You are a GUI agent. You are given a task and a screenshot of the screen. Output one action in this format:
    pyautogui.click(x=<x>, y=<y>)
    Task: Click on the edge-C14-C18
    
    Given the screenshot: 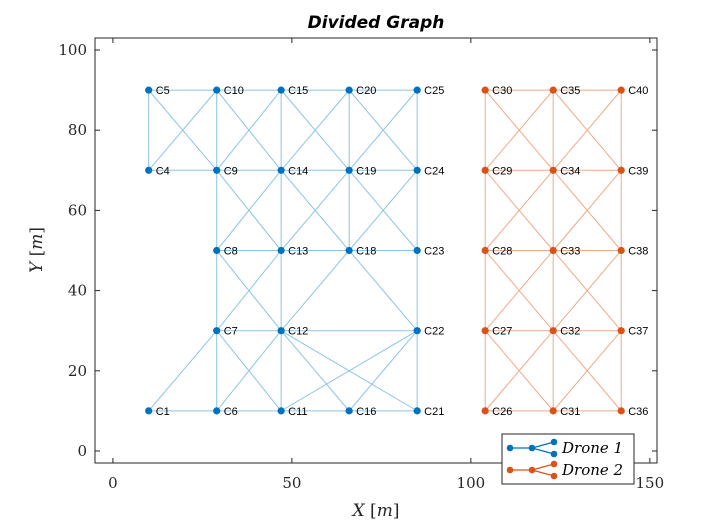 What is the action you would take?
    pyautogui.click(x=315, y=210)
    